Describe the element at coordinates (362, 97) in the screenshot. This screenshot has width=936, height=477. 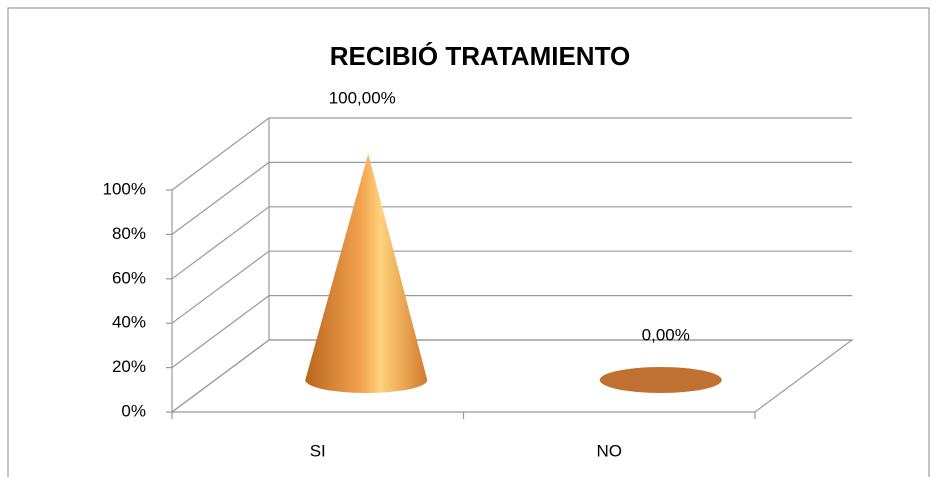
I see `value-label: 100,00%` at that location.